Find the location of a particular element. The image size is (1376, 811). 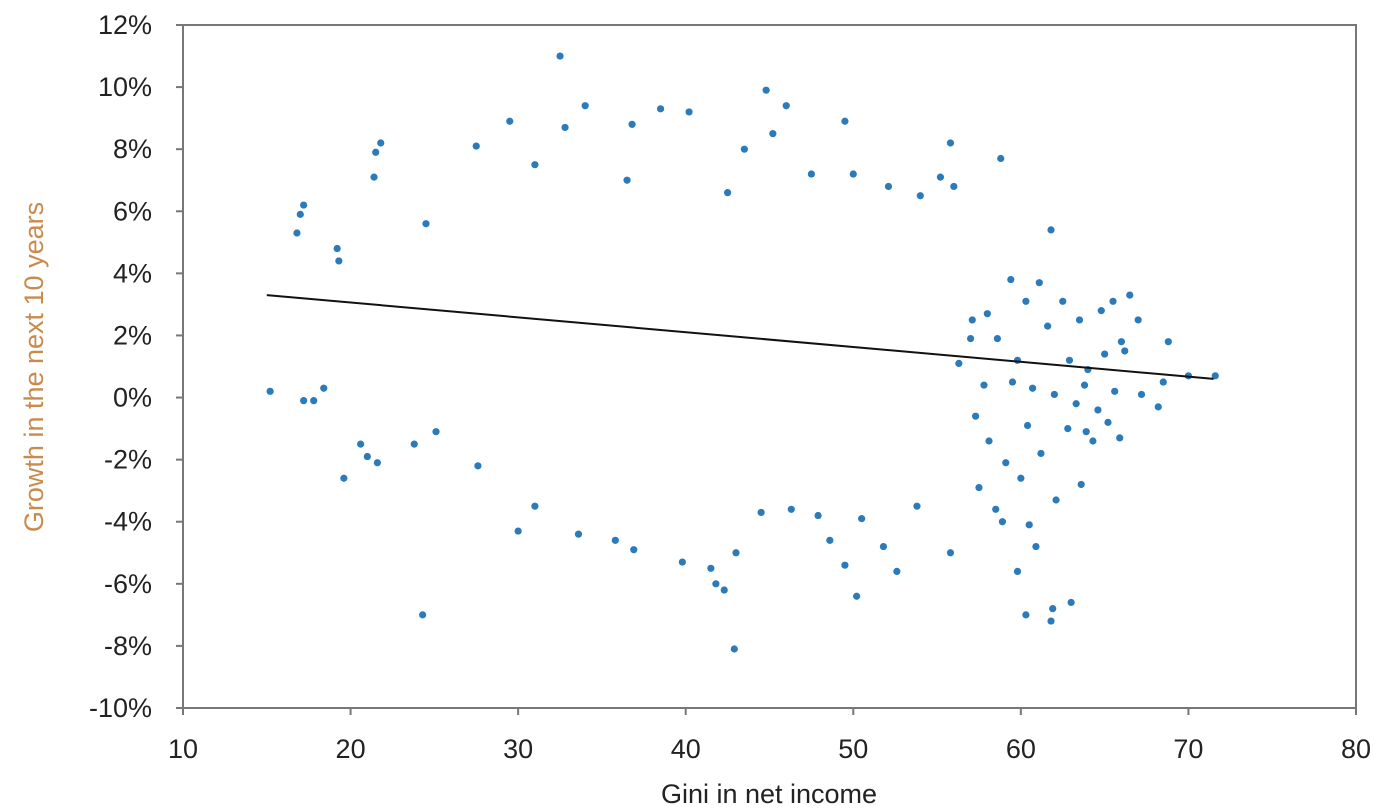

y-tick-label: -10% is located at coordinates (120, 708).